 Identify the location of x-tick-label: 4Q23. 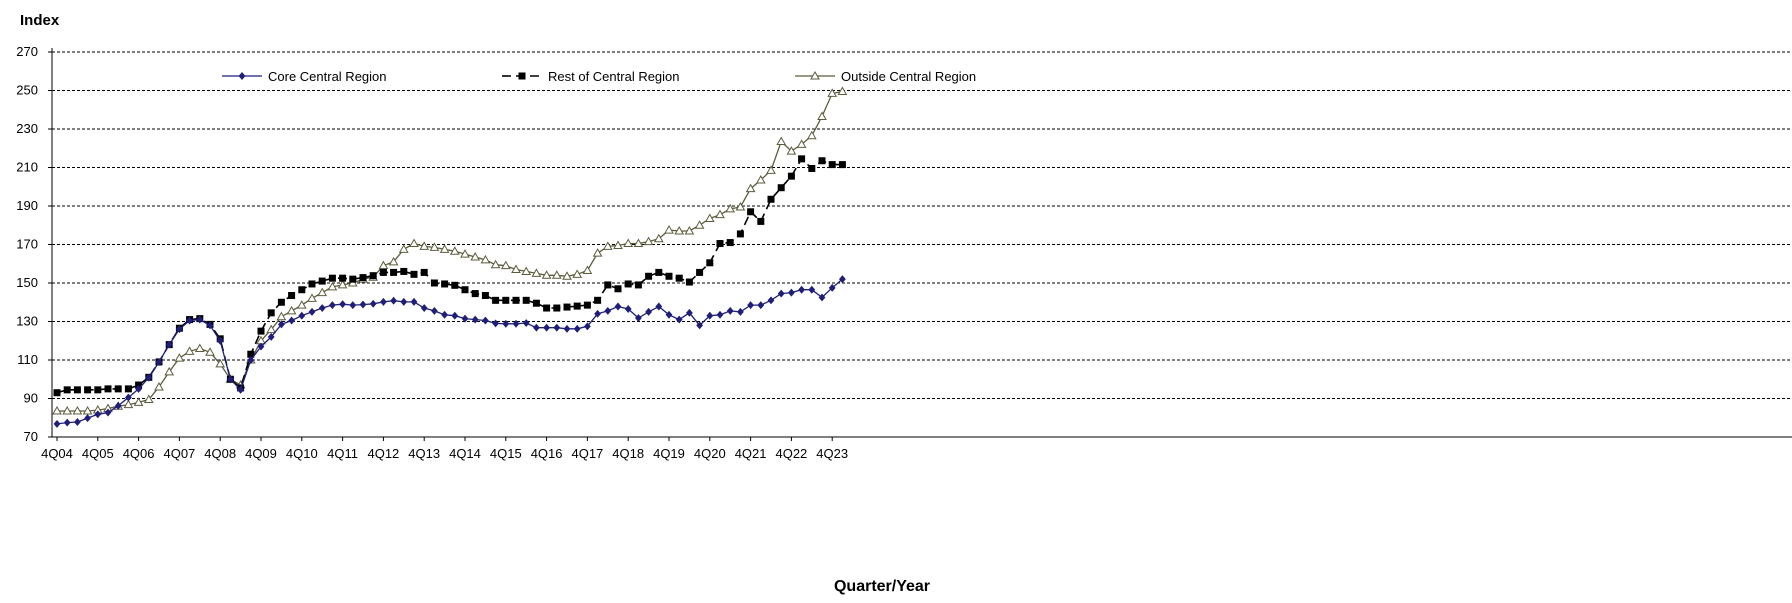
(832, 453).